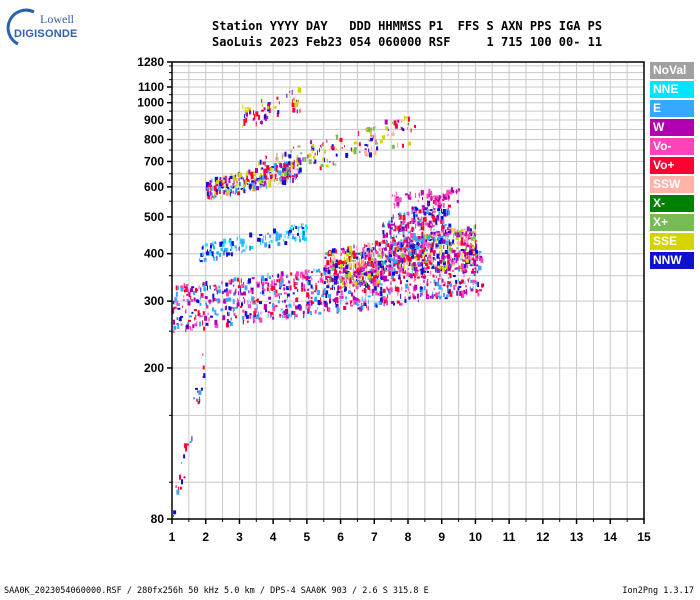 The height and width of the screenshot is (600, 700). Describe the element at coordinates (44, 28) in the screenshot. I see `digisonde-logo: Lowell DIGISONDE` at that location.